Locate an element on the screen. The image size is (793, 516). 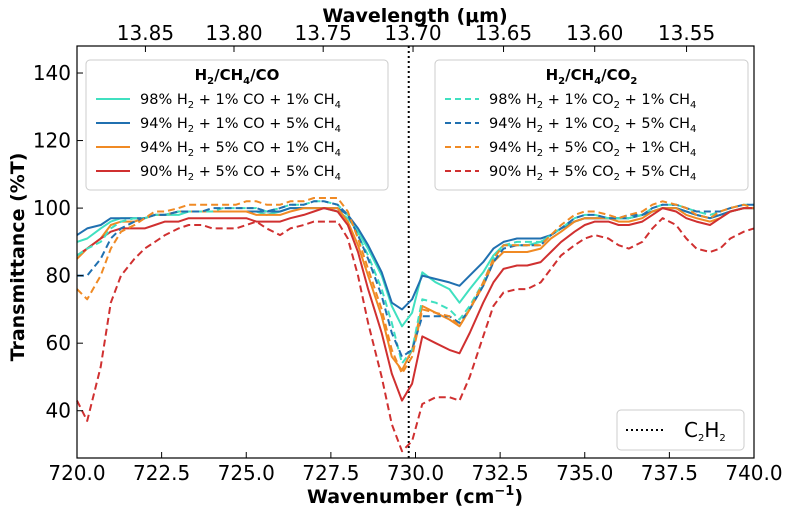
legend-label: 90% H2 + 5% CO + 5% CH4 is located at coordinates (240, 173).